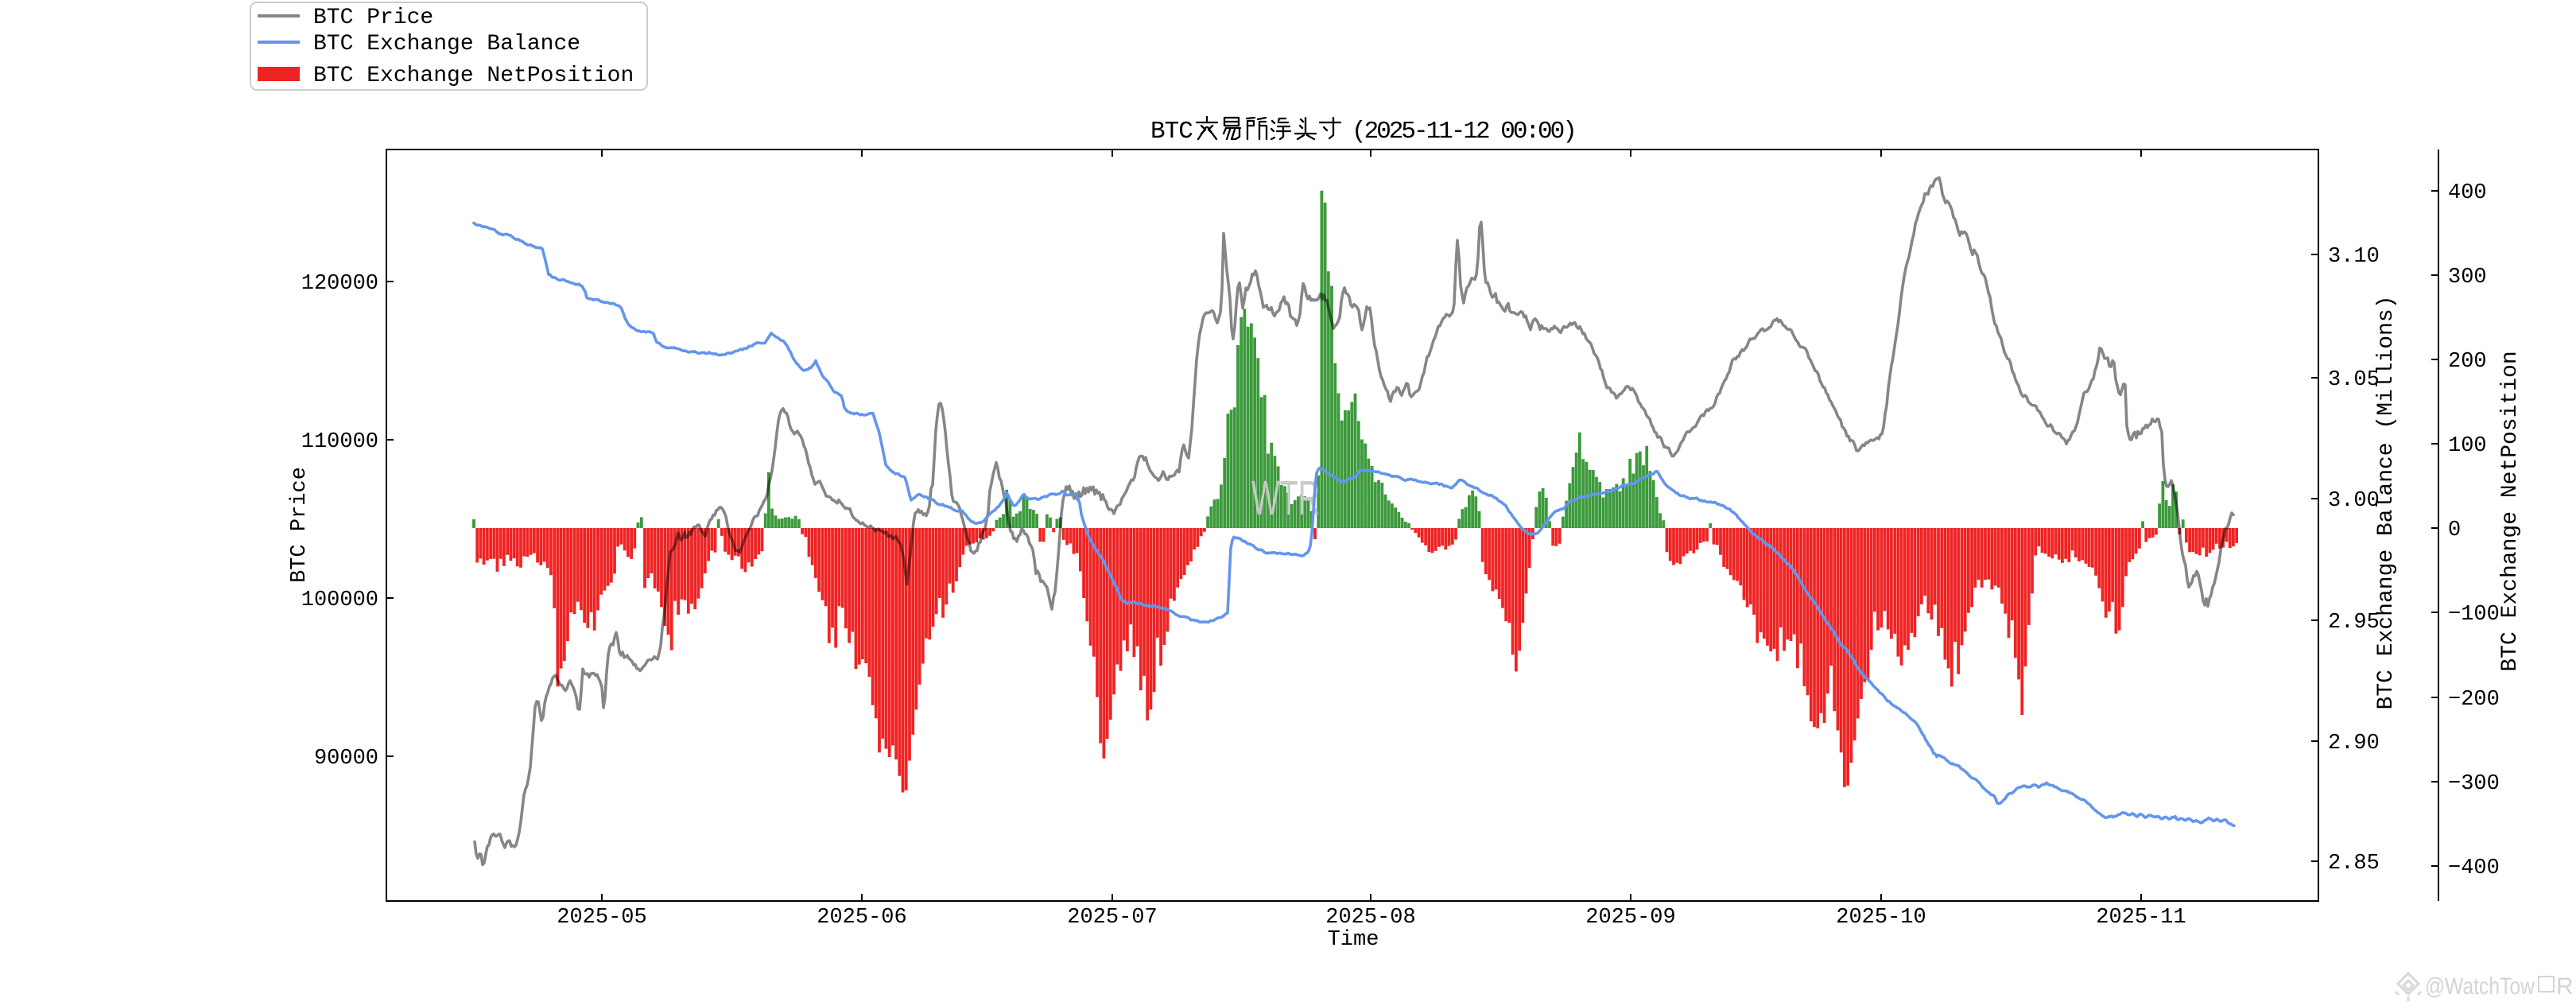 This screenshot has height=1002, width=2576. Describe the element at coordinates (2354, 743) in the screenshot. I see `svg-text: 2.90` at that location.